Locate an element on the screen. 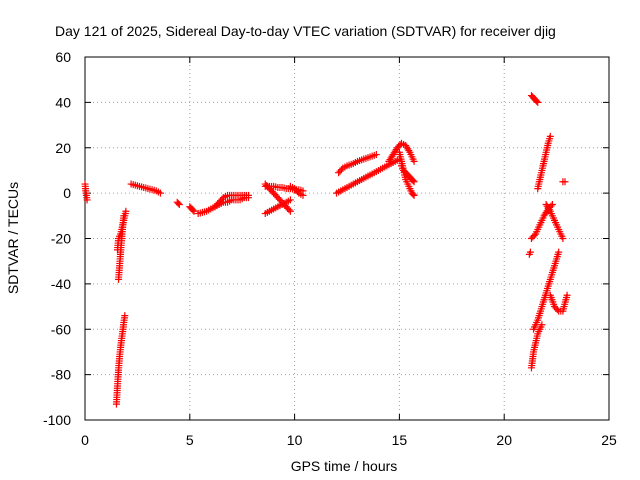  y-tick-label: -20 is located at coordinates (61, 239).